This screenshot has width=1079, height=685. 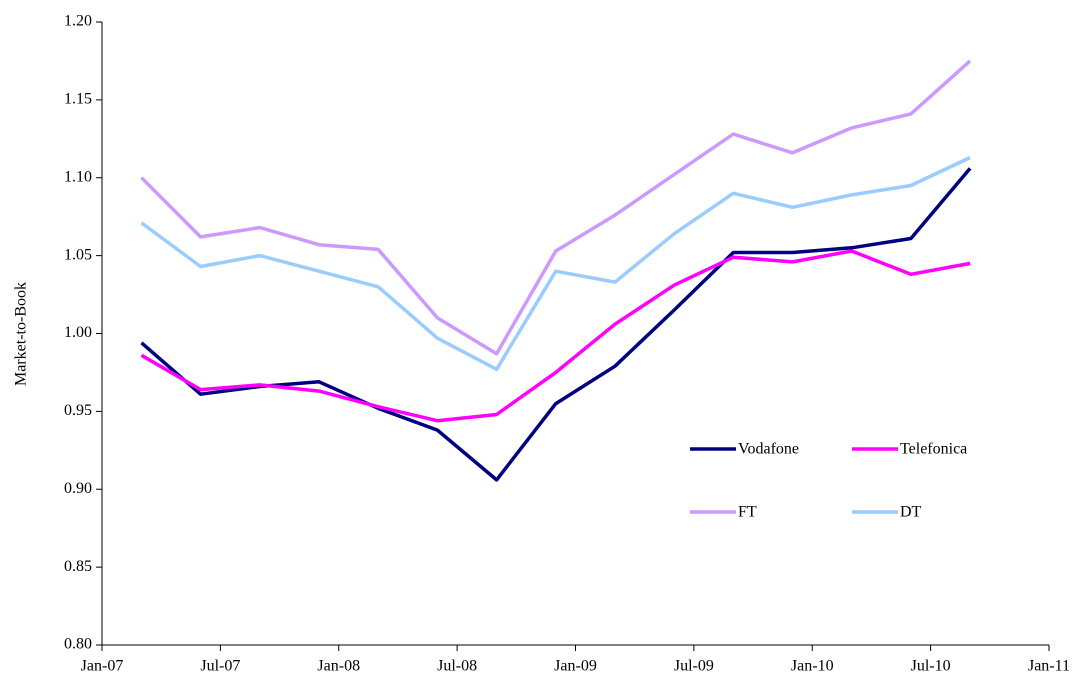 What do you see at coordinates (102, 666) in the screenshot?
I see `x-tick-label: Jan-07` at bounding box center [102, 666].